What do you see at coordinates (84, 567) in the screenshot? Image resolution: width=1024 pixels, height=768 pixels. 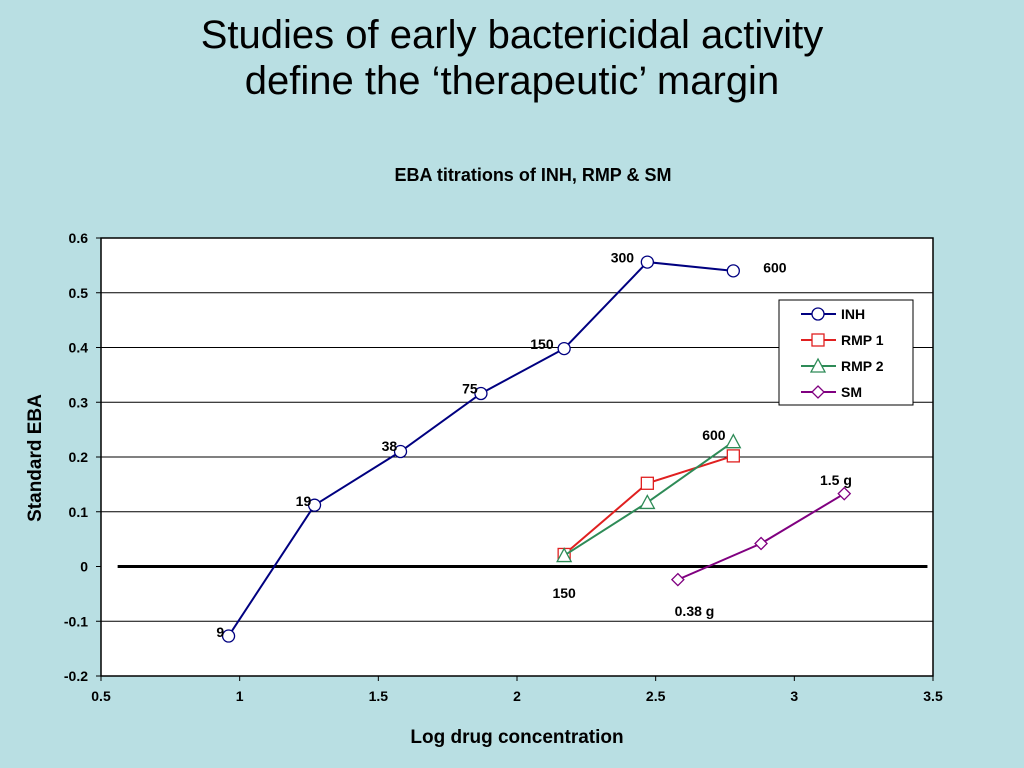 I see `y-tick-label: 0` at bounding box center [84, 567].